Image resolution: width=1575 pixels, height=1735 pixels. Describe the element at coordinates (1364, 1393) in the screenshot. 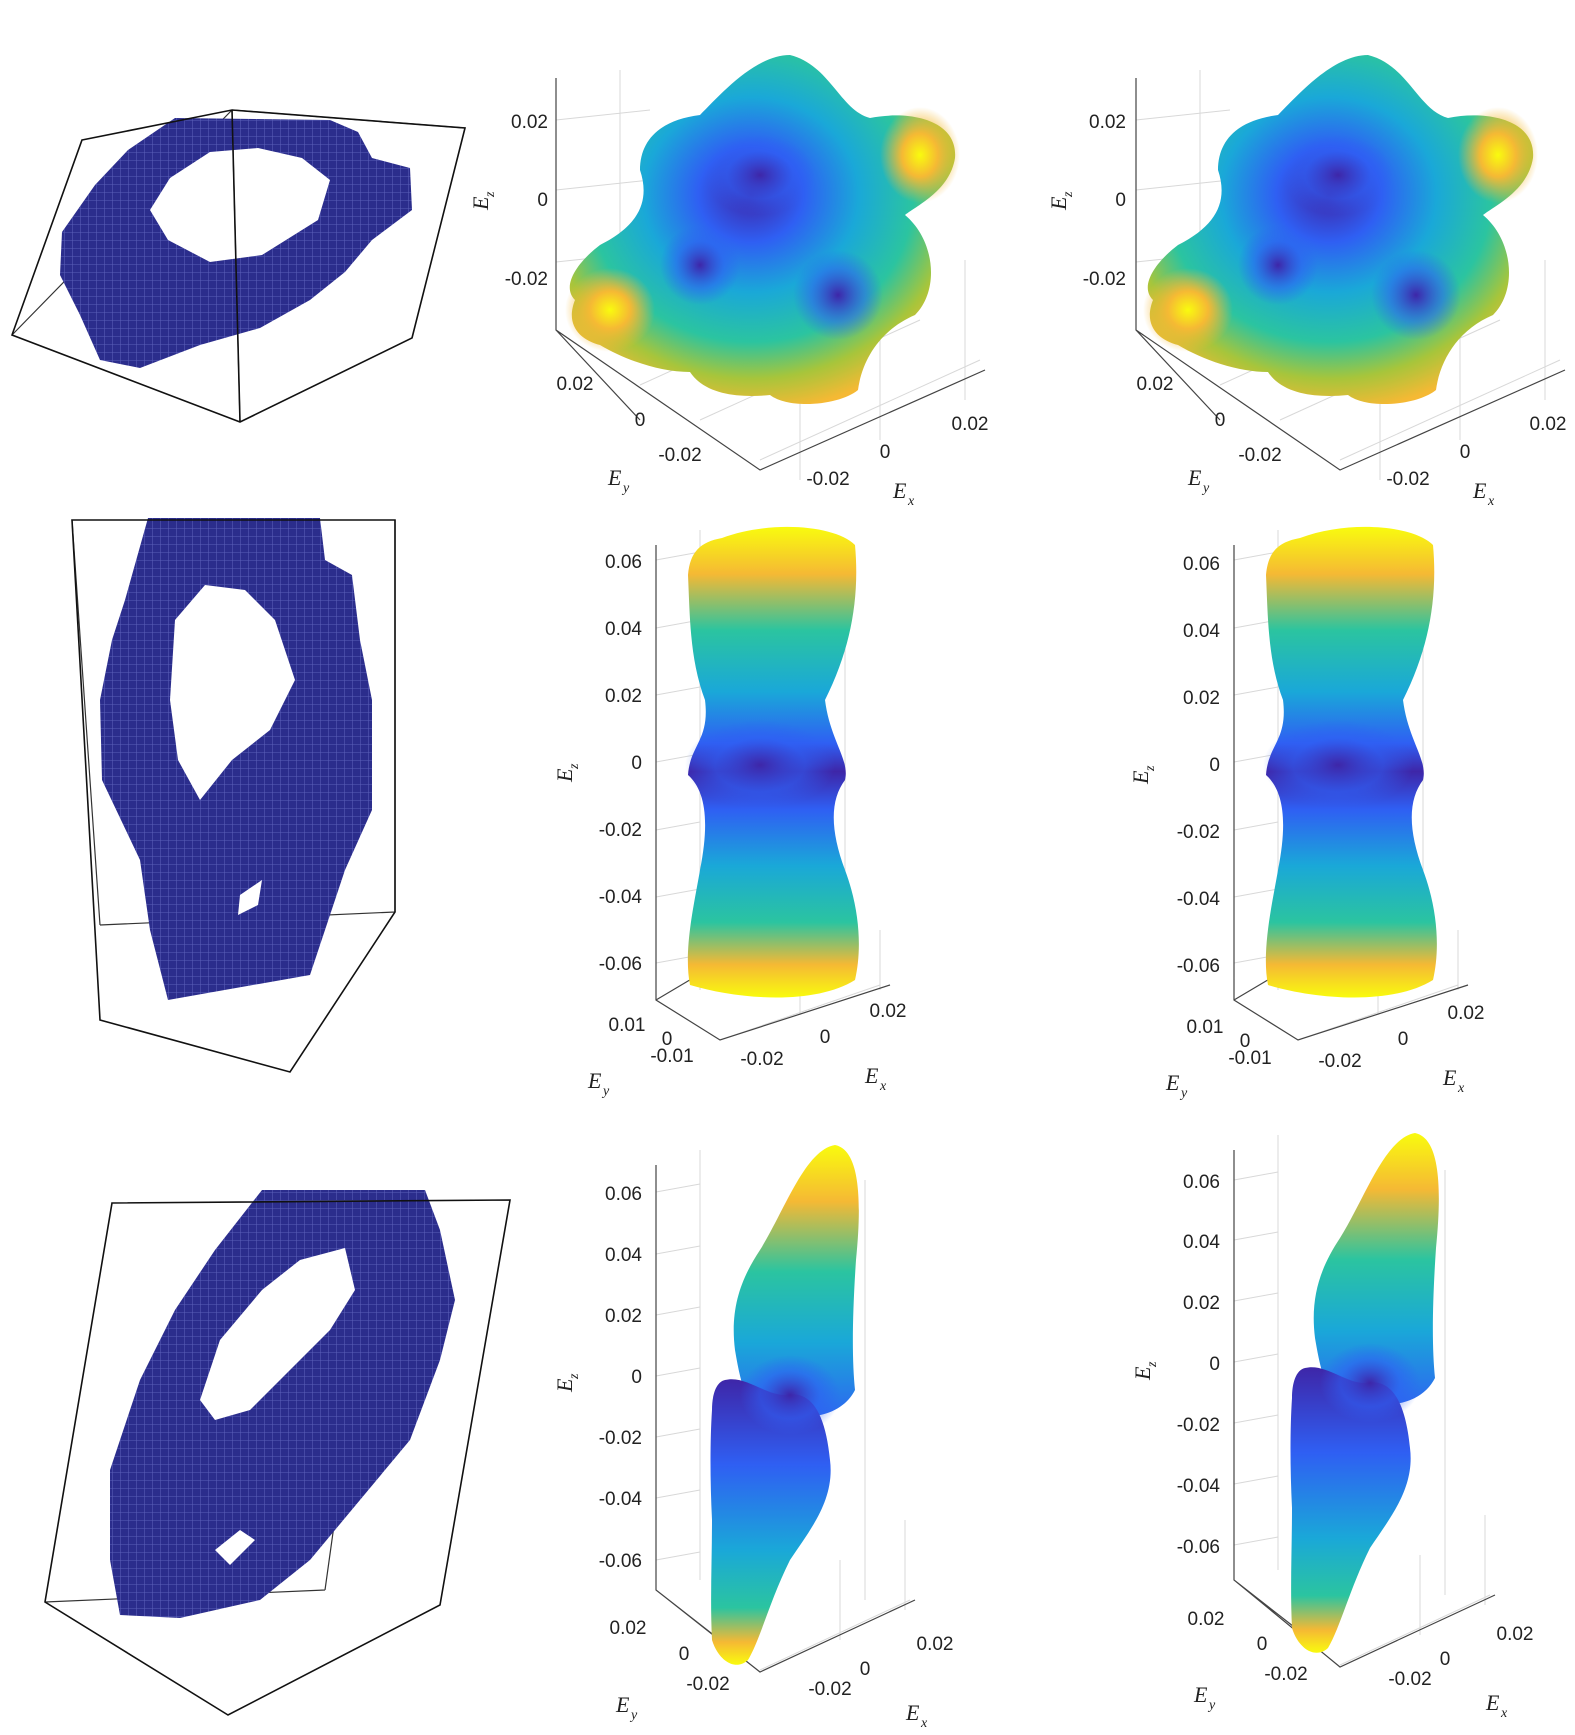

I see `surface-r3-b` at that location.